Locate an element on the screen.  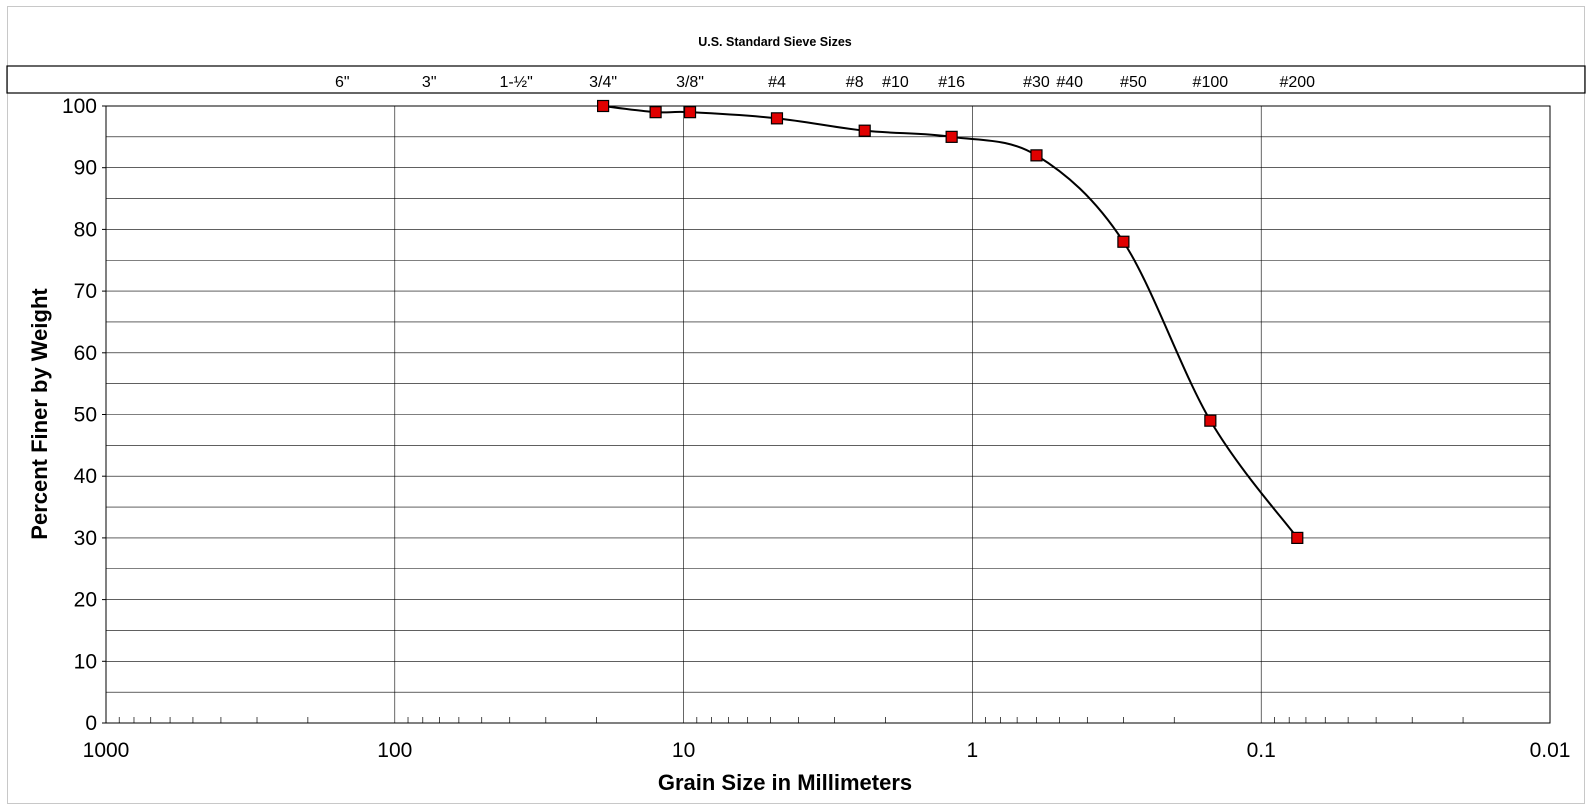
y-tick-label: 50 is located at coordinates (85, 415).